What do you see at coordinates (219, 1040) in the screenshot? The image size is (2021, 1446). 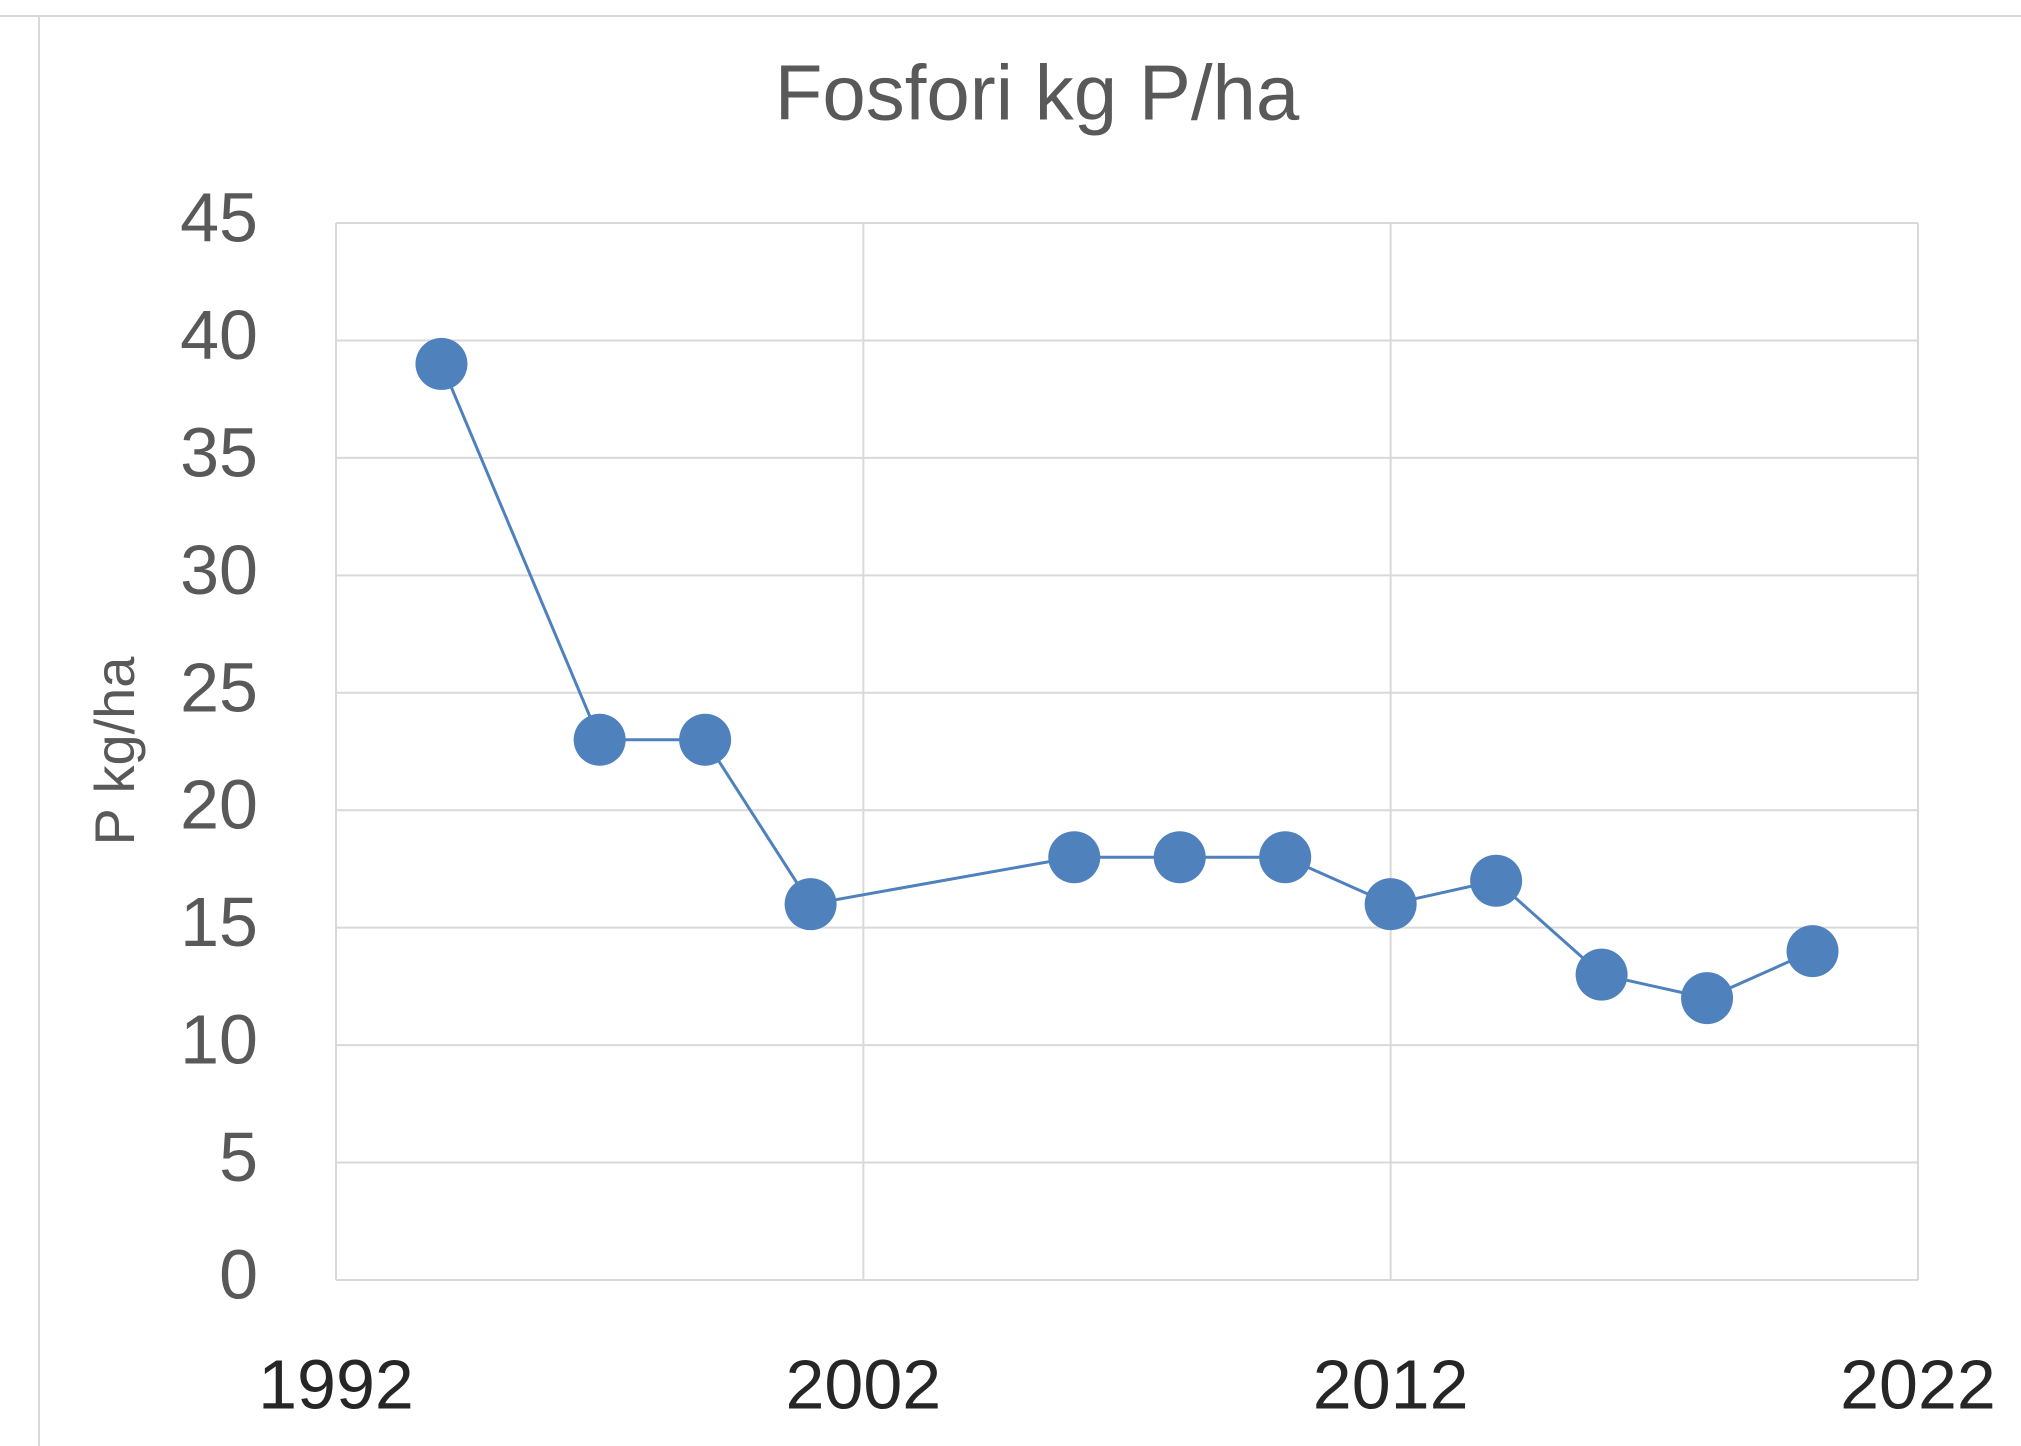 I see `y-tick-label: 10` at bounding box center [219, 1040].